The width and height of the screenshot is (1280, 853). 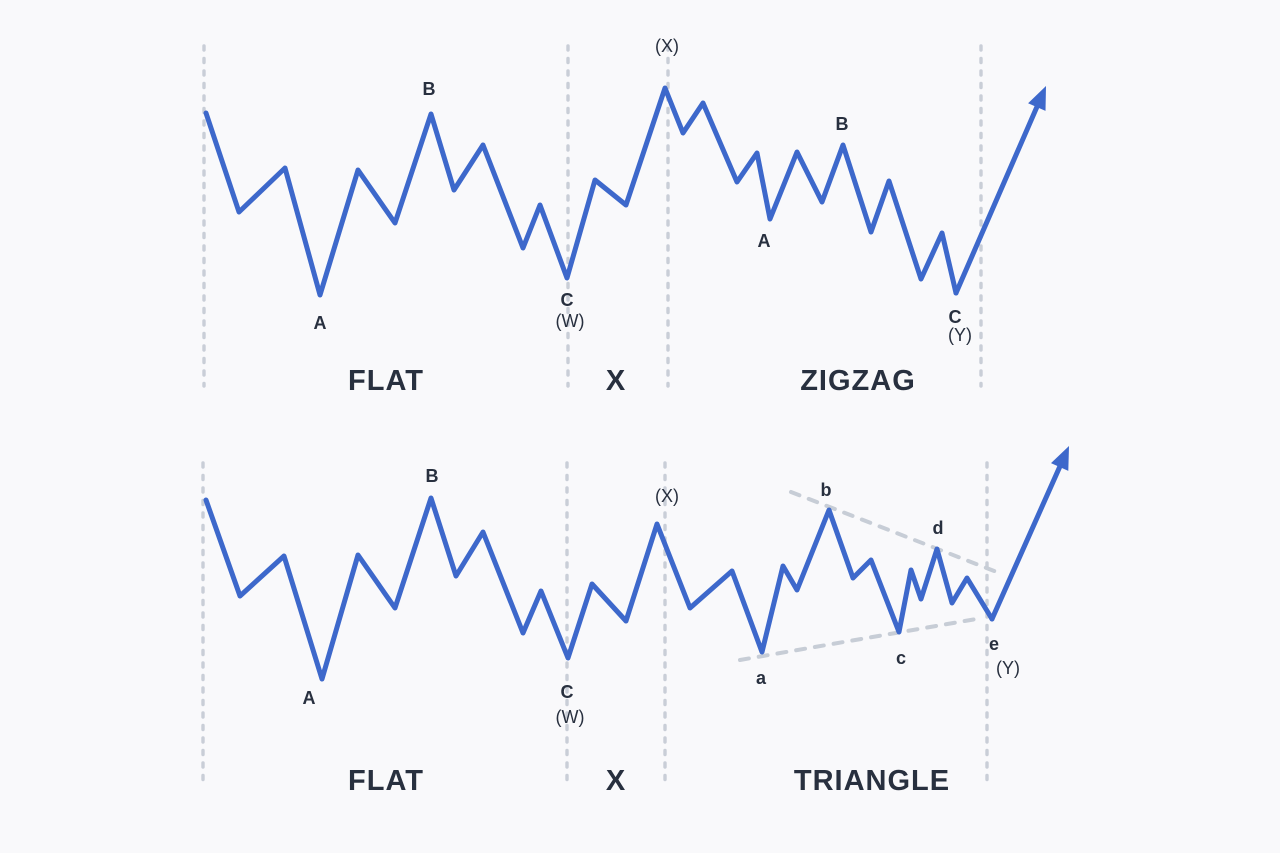 What do you see at coordinates (761, 678) in the screenshot?
I see `point-label-a: a` at bounding box center [761, 678].